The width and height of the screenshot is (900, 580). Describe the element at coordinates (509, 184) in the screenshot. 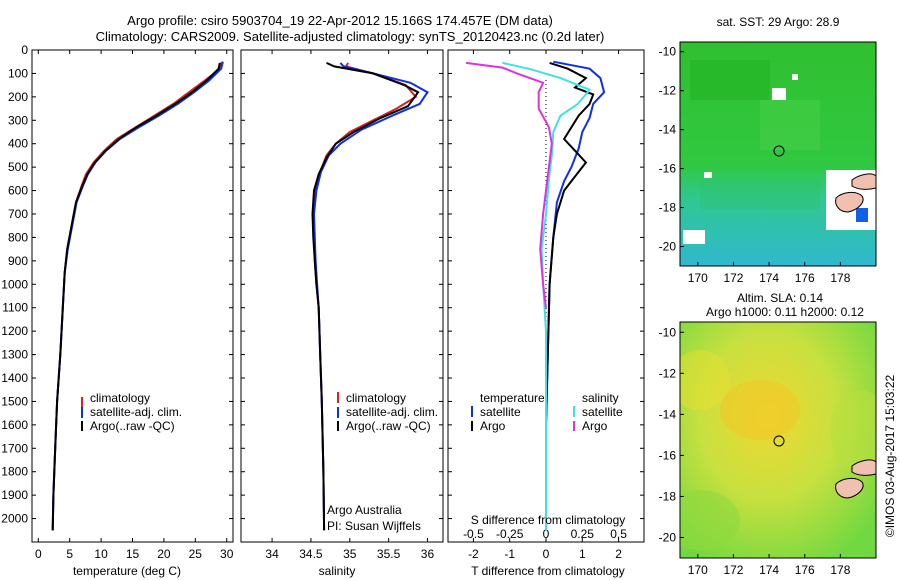

I see `series-line-salinity_argo` at that location.